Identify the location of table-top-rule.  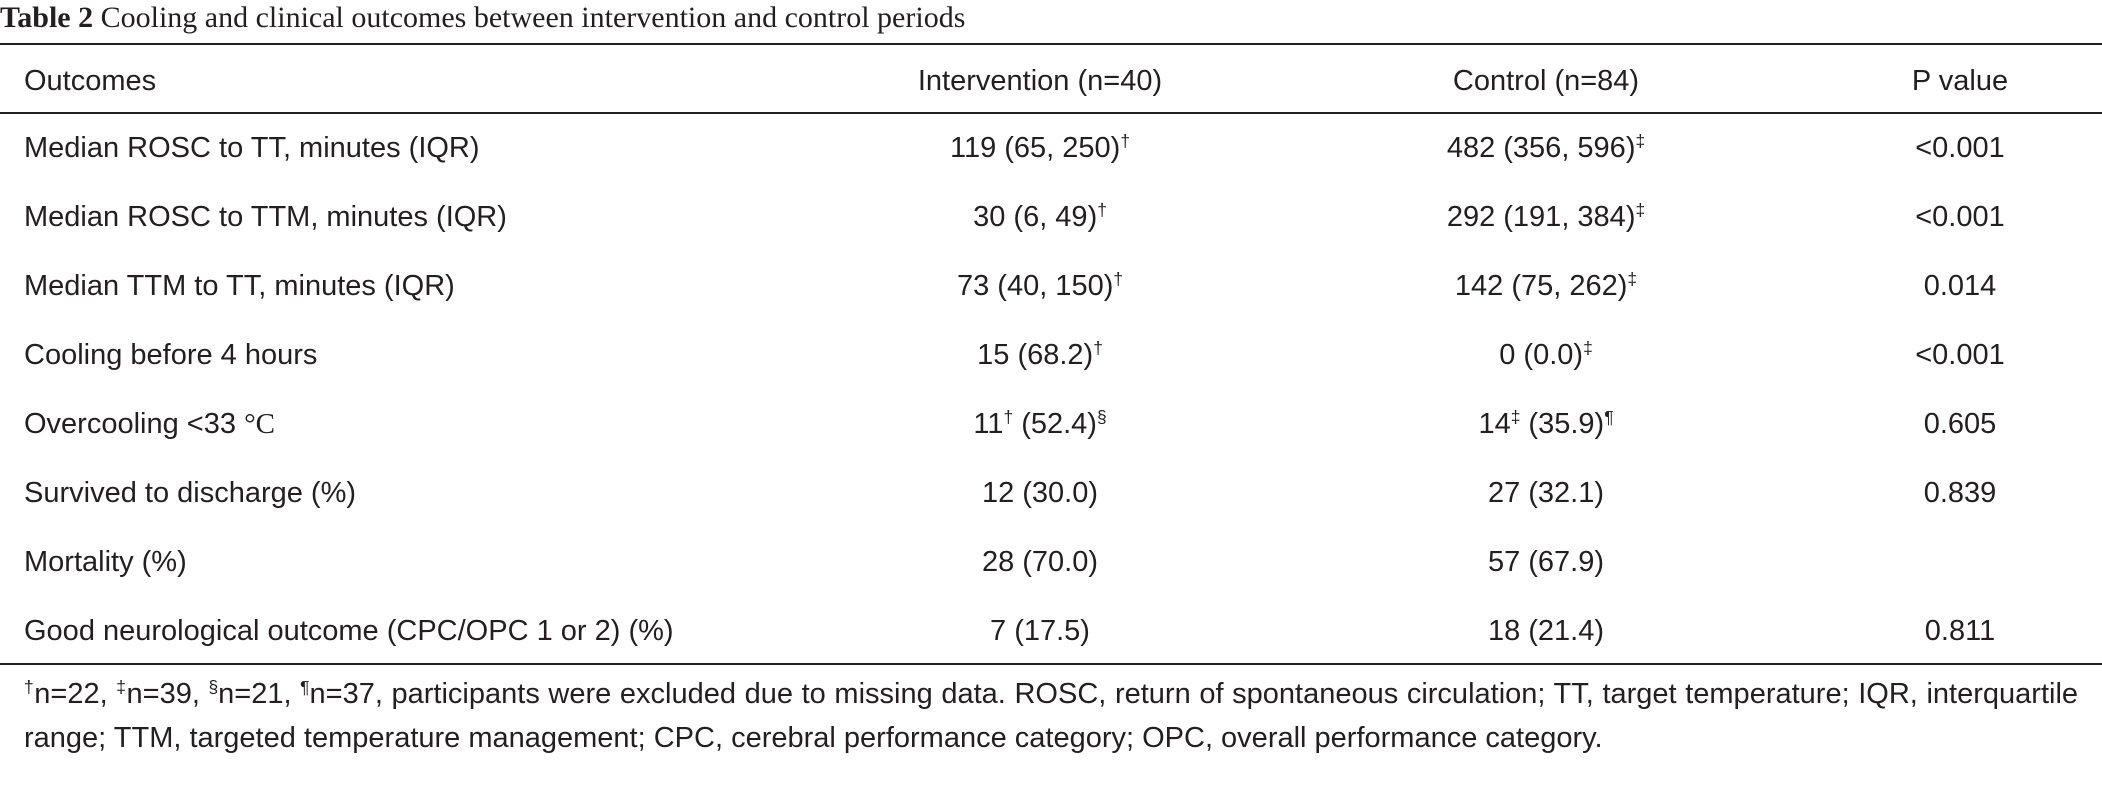
(1051, 44).